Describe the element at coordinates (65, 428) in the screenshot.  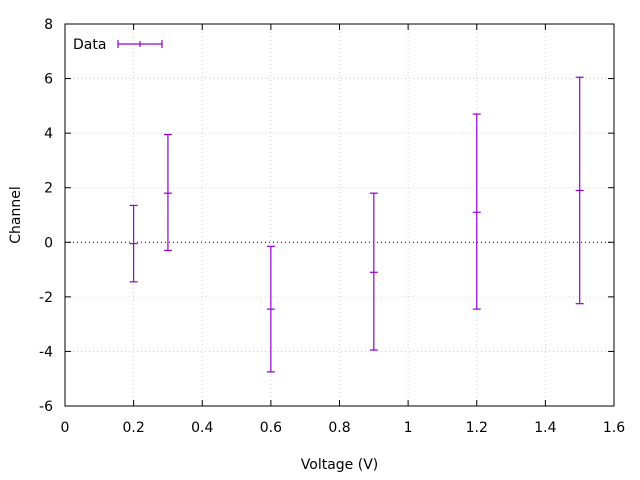
I see `x-tick-label: 0` at that location.